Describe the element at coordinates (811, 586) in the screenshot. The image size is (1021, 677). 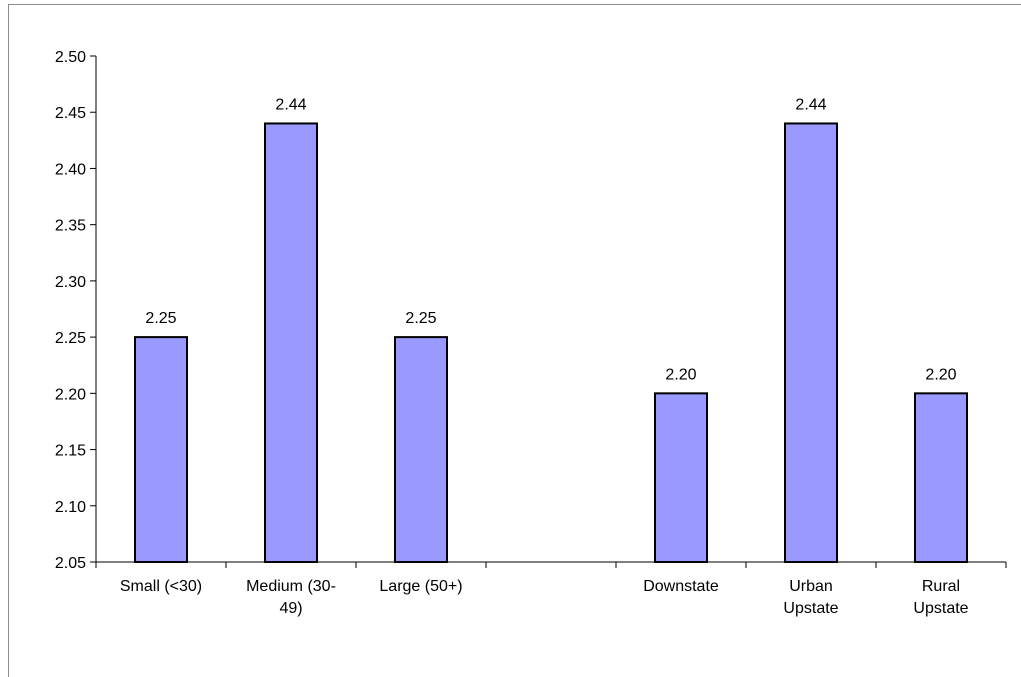
I see `x-category-label: Urban` at that location.